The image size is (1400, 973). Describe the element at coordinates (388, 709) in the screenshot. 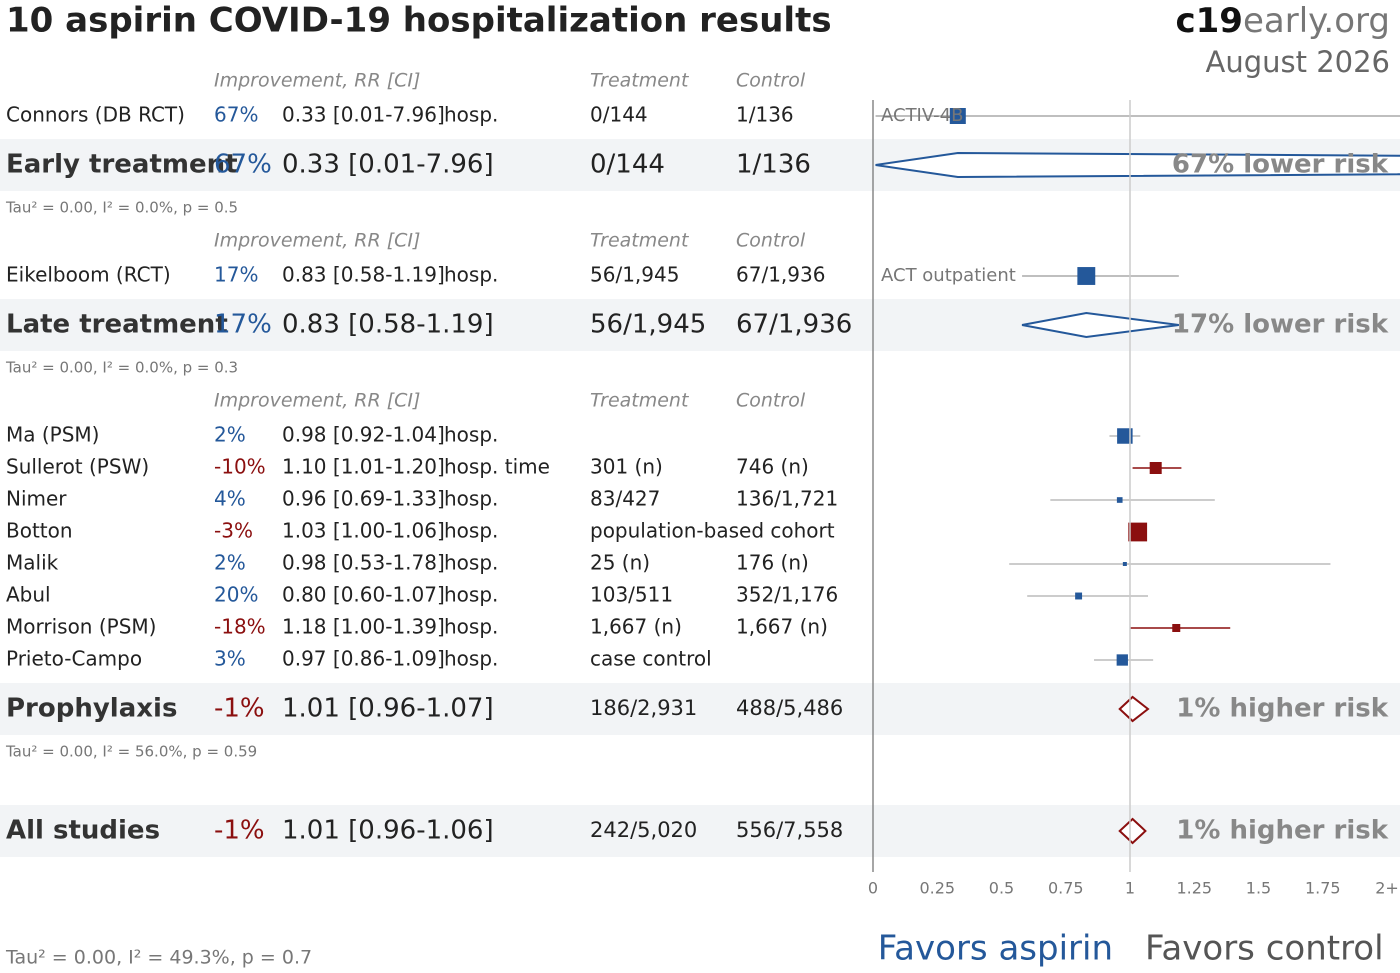

I see `rr-ci: 1.01 [0.96-1.07]` at that location.